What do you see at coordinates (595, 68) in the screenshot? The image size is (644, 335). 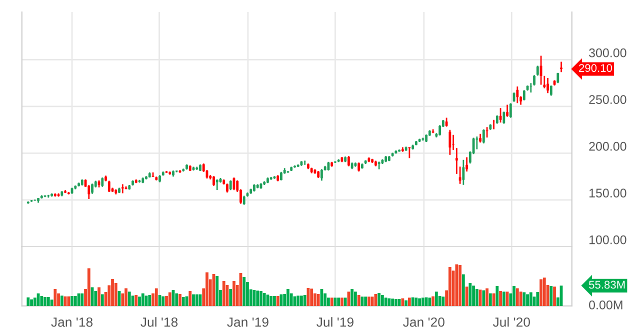 I see `annotation: 290.10` at bounding box center [595, 68].